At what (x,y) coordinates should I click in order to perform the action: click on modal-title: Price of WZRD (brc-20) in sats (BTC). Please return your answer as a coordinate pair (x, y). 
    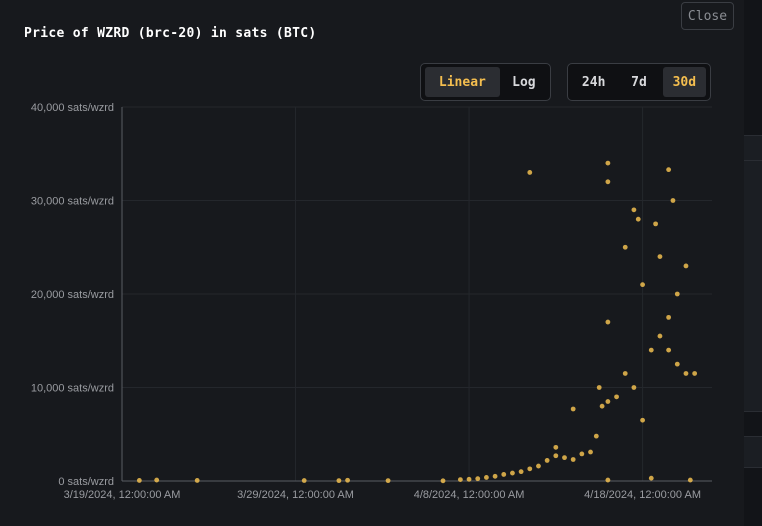
    Looking at the image, I should click on (170, 33).